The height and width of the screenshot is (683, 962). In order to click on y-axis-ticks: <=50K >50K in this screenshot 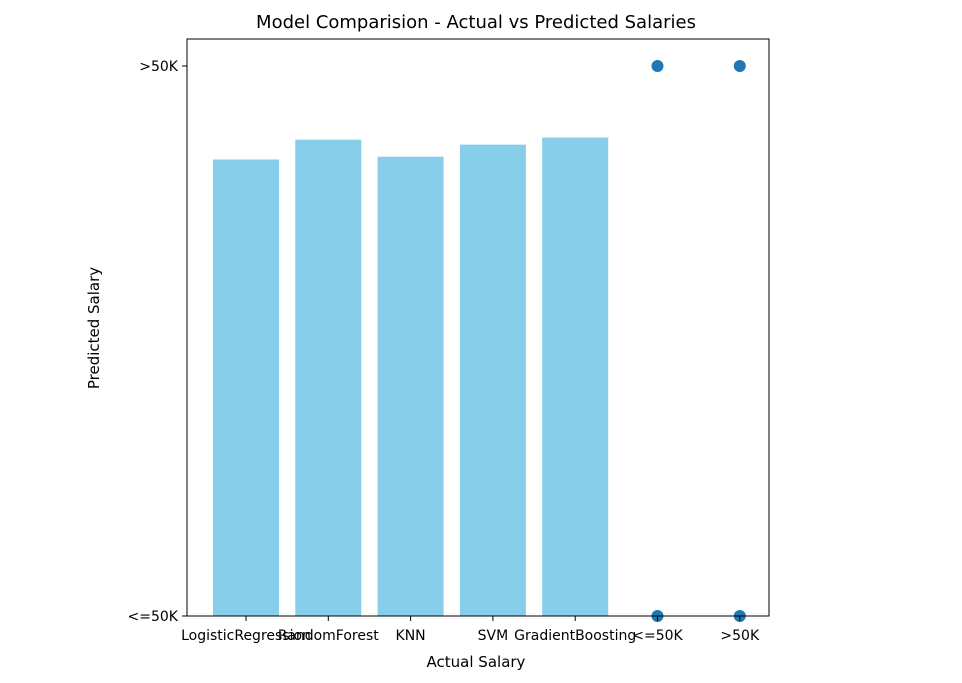, I will do `click(157, 342)`.